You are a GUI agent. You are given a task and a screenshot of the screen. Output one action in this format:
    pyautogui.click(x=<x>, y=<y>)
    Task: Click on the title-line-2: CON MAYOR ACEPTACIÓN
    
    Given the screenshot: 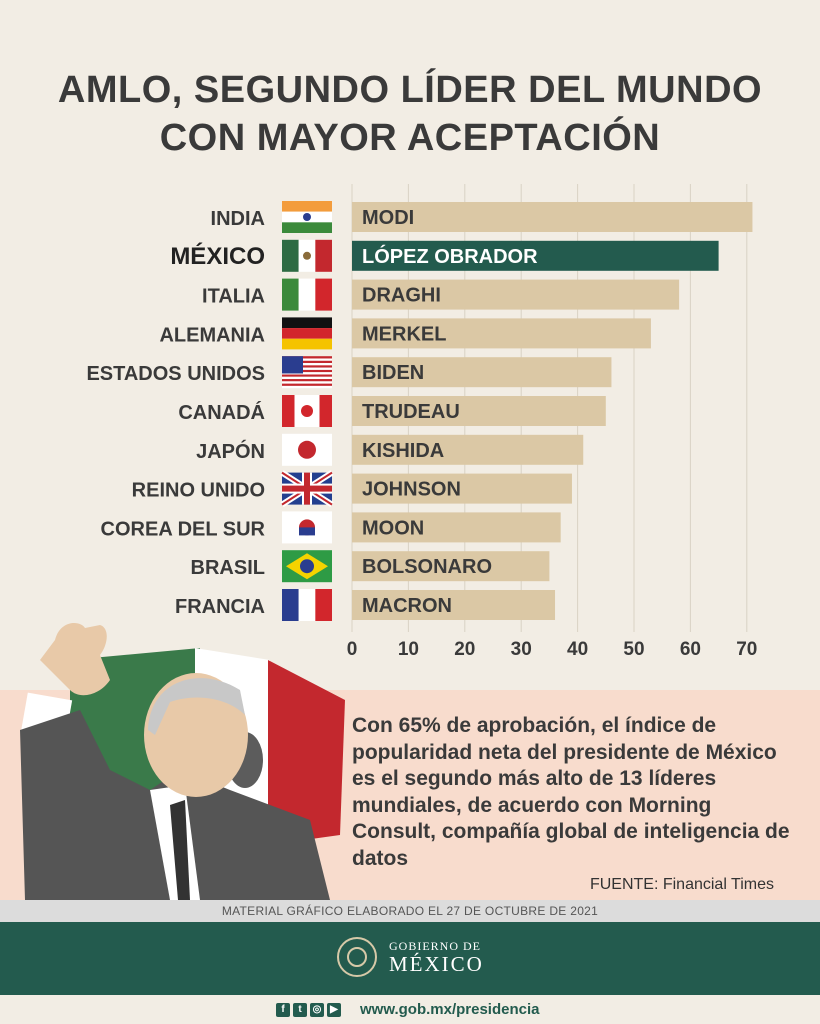 What is the action you would take?
    pyautogui.click(x=410, y=138)
    